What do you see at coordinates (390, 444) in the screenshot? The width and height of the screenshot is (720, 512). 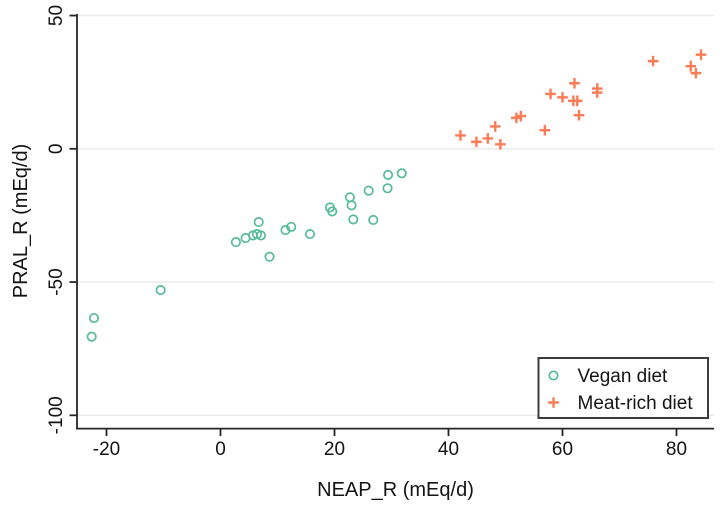 I see `x-axis-ticks: -20 0 20 40 60 80` at bounding box center [390, 444].